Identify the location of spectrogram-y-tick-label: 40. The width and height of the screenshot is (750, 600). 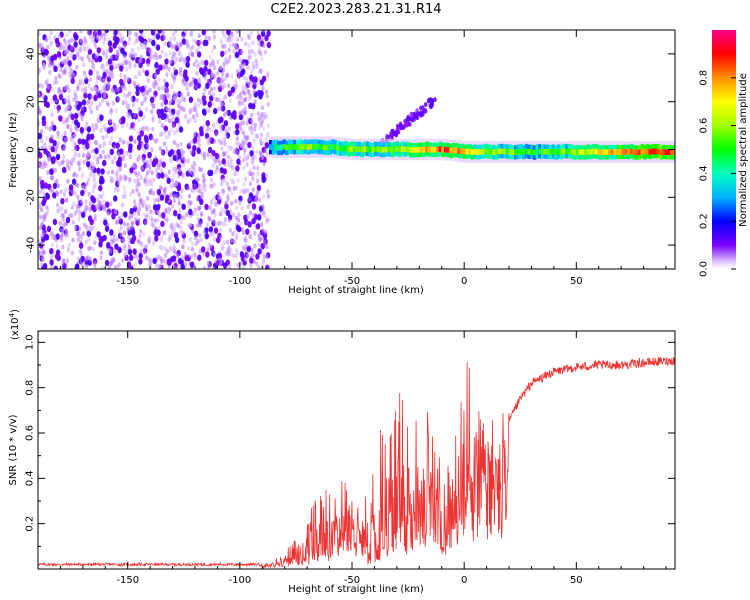
(31, 54).